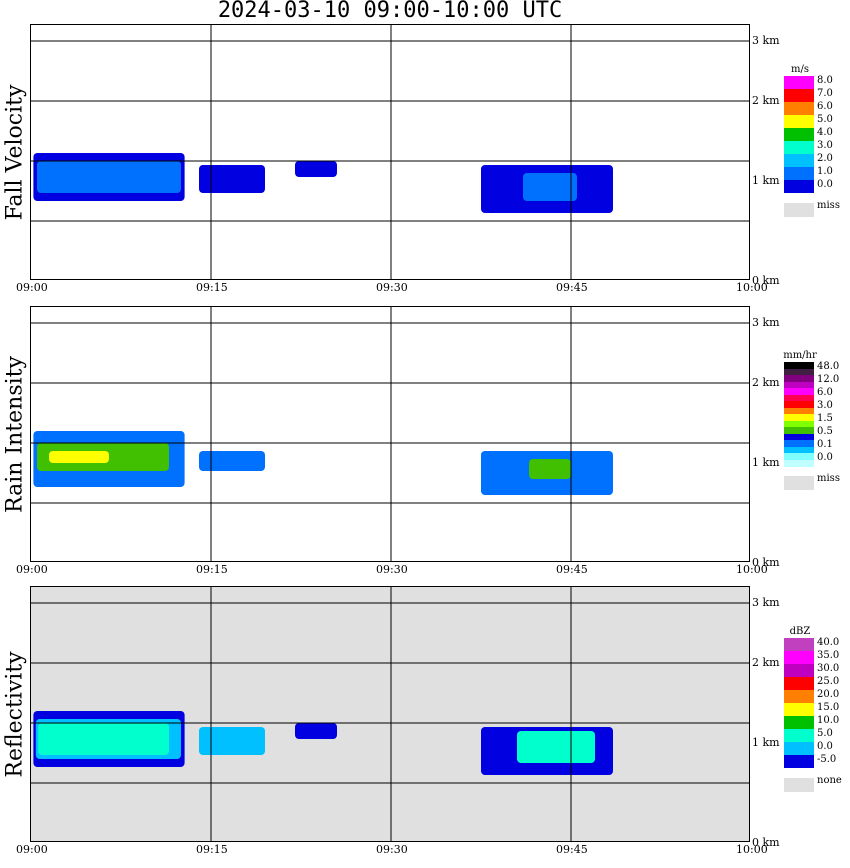  What do you see at coordinates (829, 780) in the screenshot?
I see `colorbar-missing-label: none` at bounding box center [829, 780].